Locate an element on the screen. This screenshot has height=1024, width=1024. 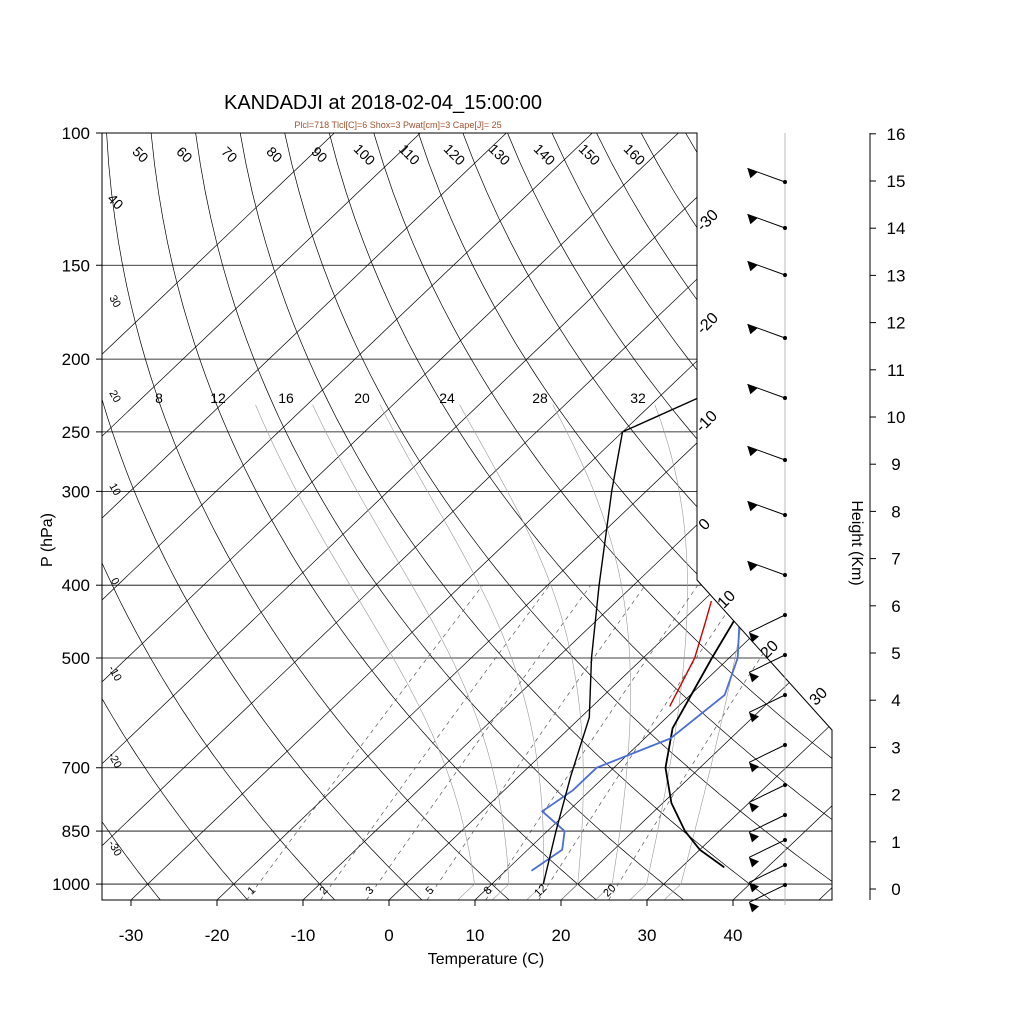
height-tick-label: 12 is located at coordinates (896, 323).